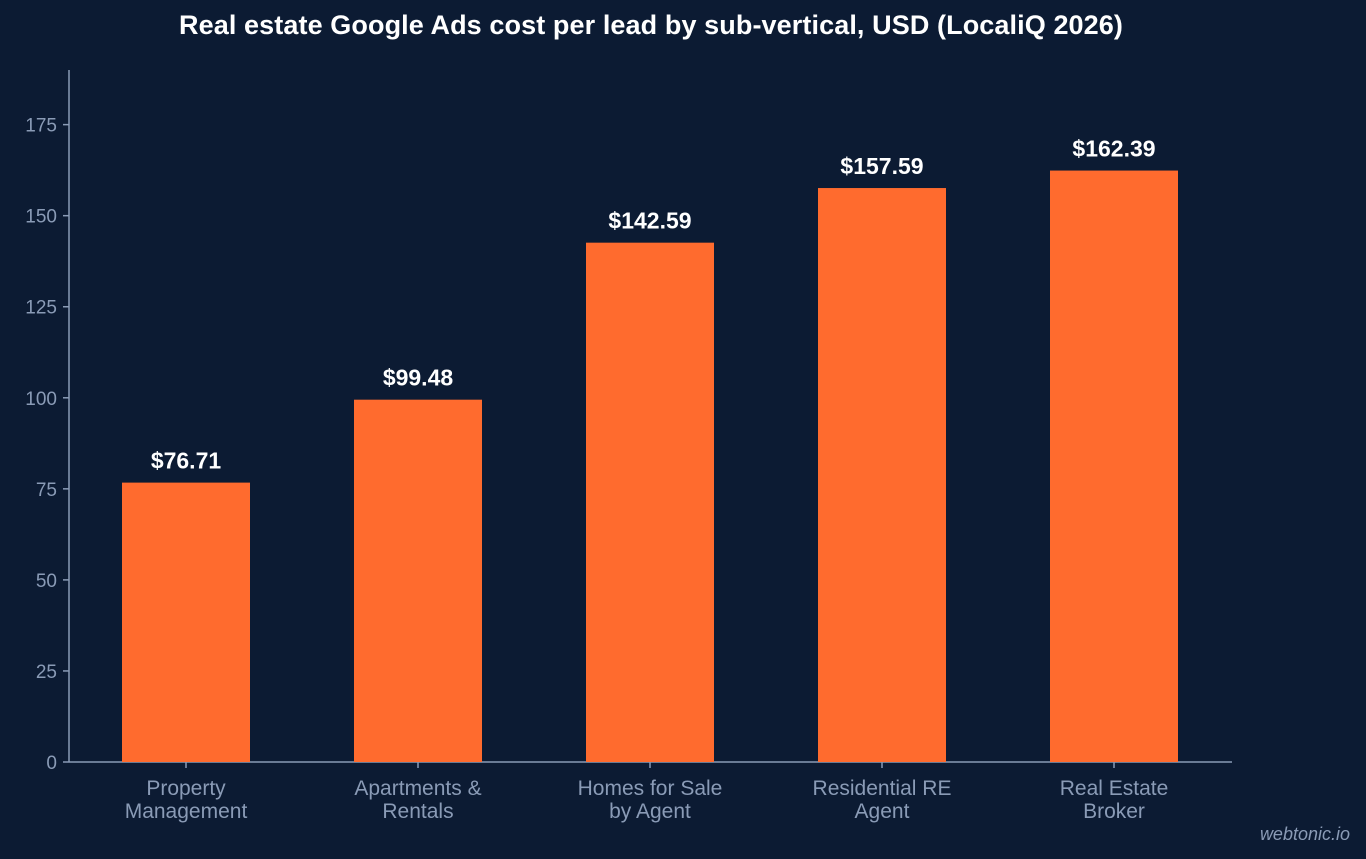  Describe the element at coordinates (650, 788) in the screenshot. I see `x-tick-label: Homes for Sale` at that location.